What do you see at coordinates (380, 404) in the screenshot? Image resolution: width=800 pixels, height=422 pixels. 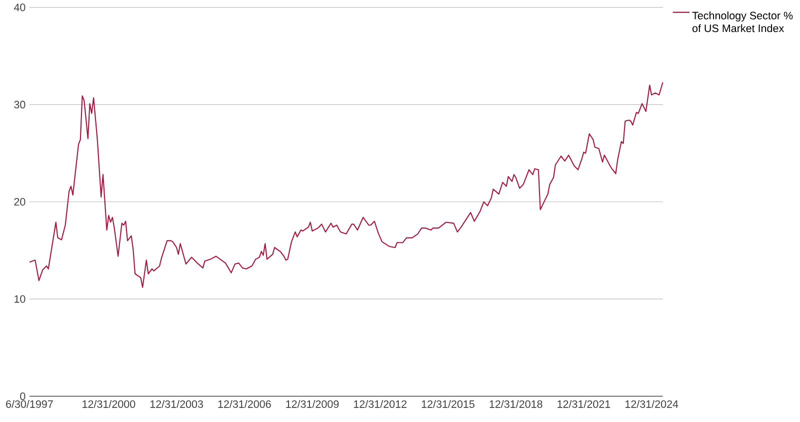 I see `x-tick-label: 12/31/2012` at bounding box center [380, 404].